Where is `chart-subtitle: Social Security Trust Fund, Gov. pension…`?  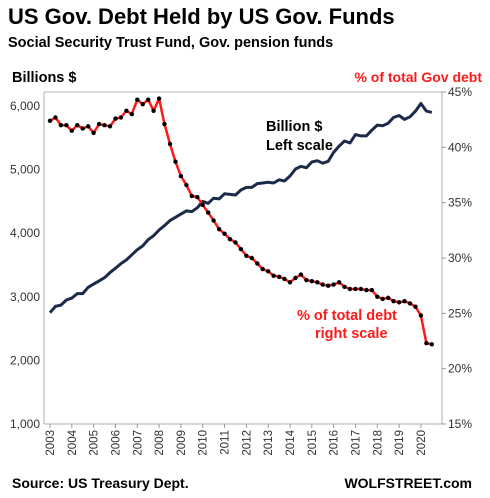
chart-subtitle: Social Security Trust Fund, Gov. pension… is located at coordinates (171, 43).